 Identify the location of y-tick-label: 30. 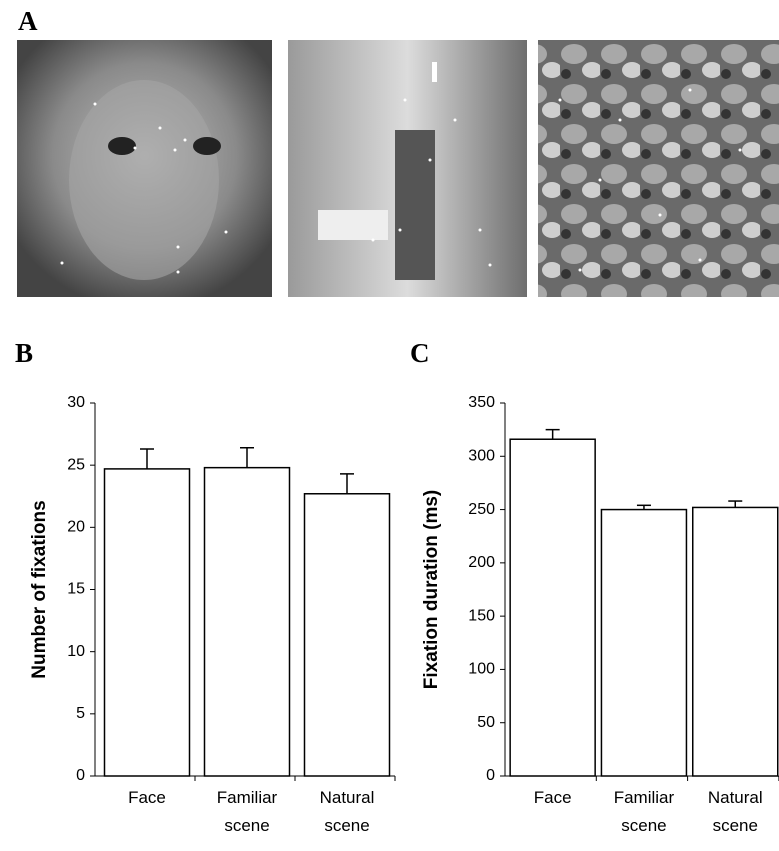
(76, 402).